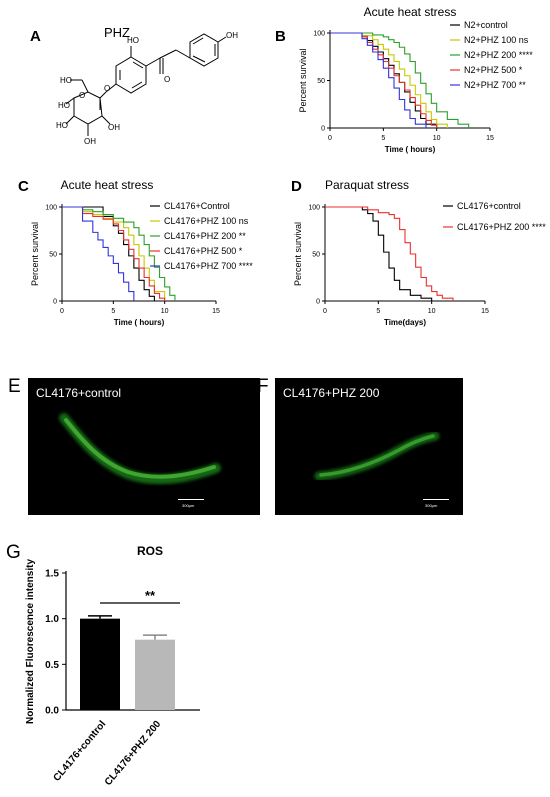 This screenshot has height=797, width=550. Describe the element at coordinates (296, 186) in the screenshot. I see `panel-label-d: D` at that location.